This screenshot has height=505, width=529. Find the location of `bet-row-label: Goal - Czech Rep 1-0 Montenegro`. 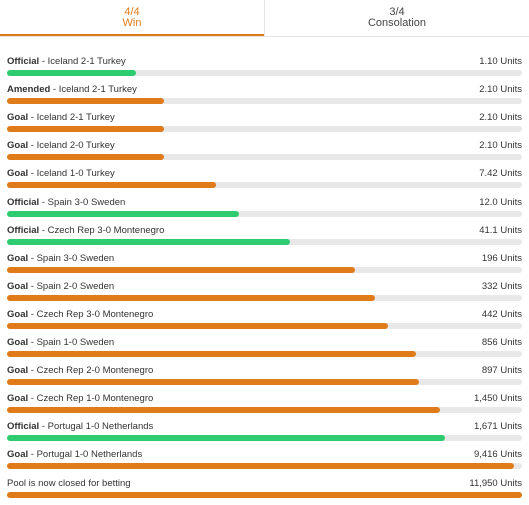

bet-row-label: Goal - Czech Rep 1-0 Montenegro is located at coordinates (80, 399).